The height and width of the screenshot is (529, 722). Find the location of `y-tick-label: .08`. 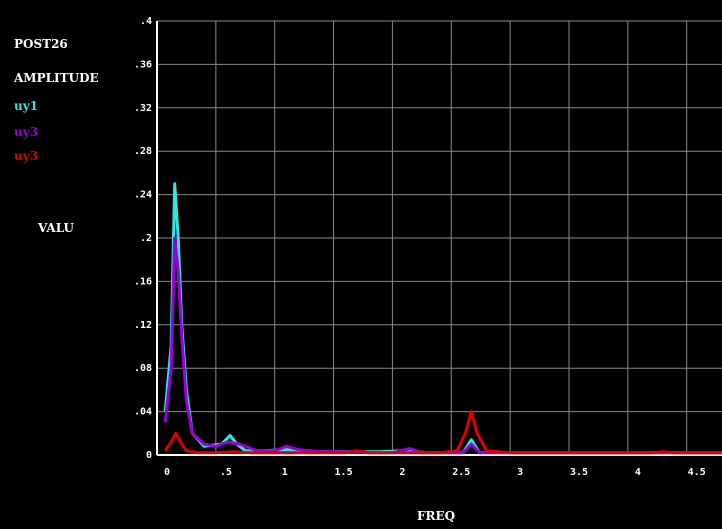

y-tick-label: .08 is located at coordinates (143, 368).